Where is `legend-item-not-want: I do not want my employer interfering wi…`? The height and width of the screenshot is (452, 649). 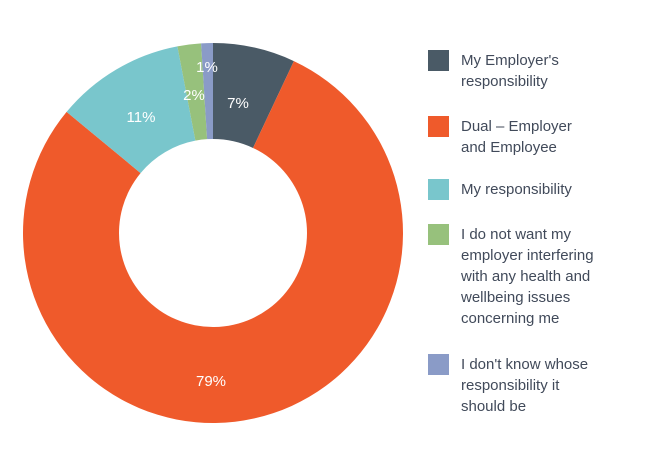
legend-item-not-want: I do not want my employer interfering wi… is located at coordinates (527, 276).